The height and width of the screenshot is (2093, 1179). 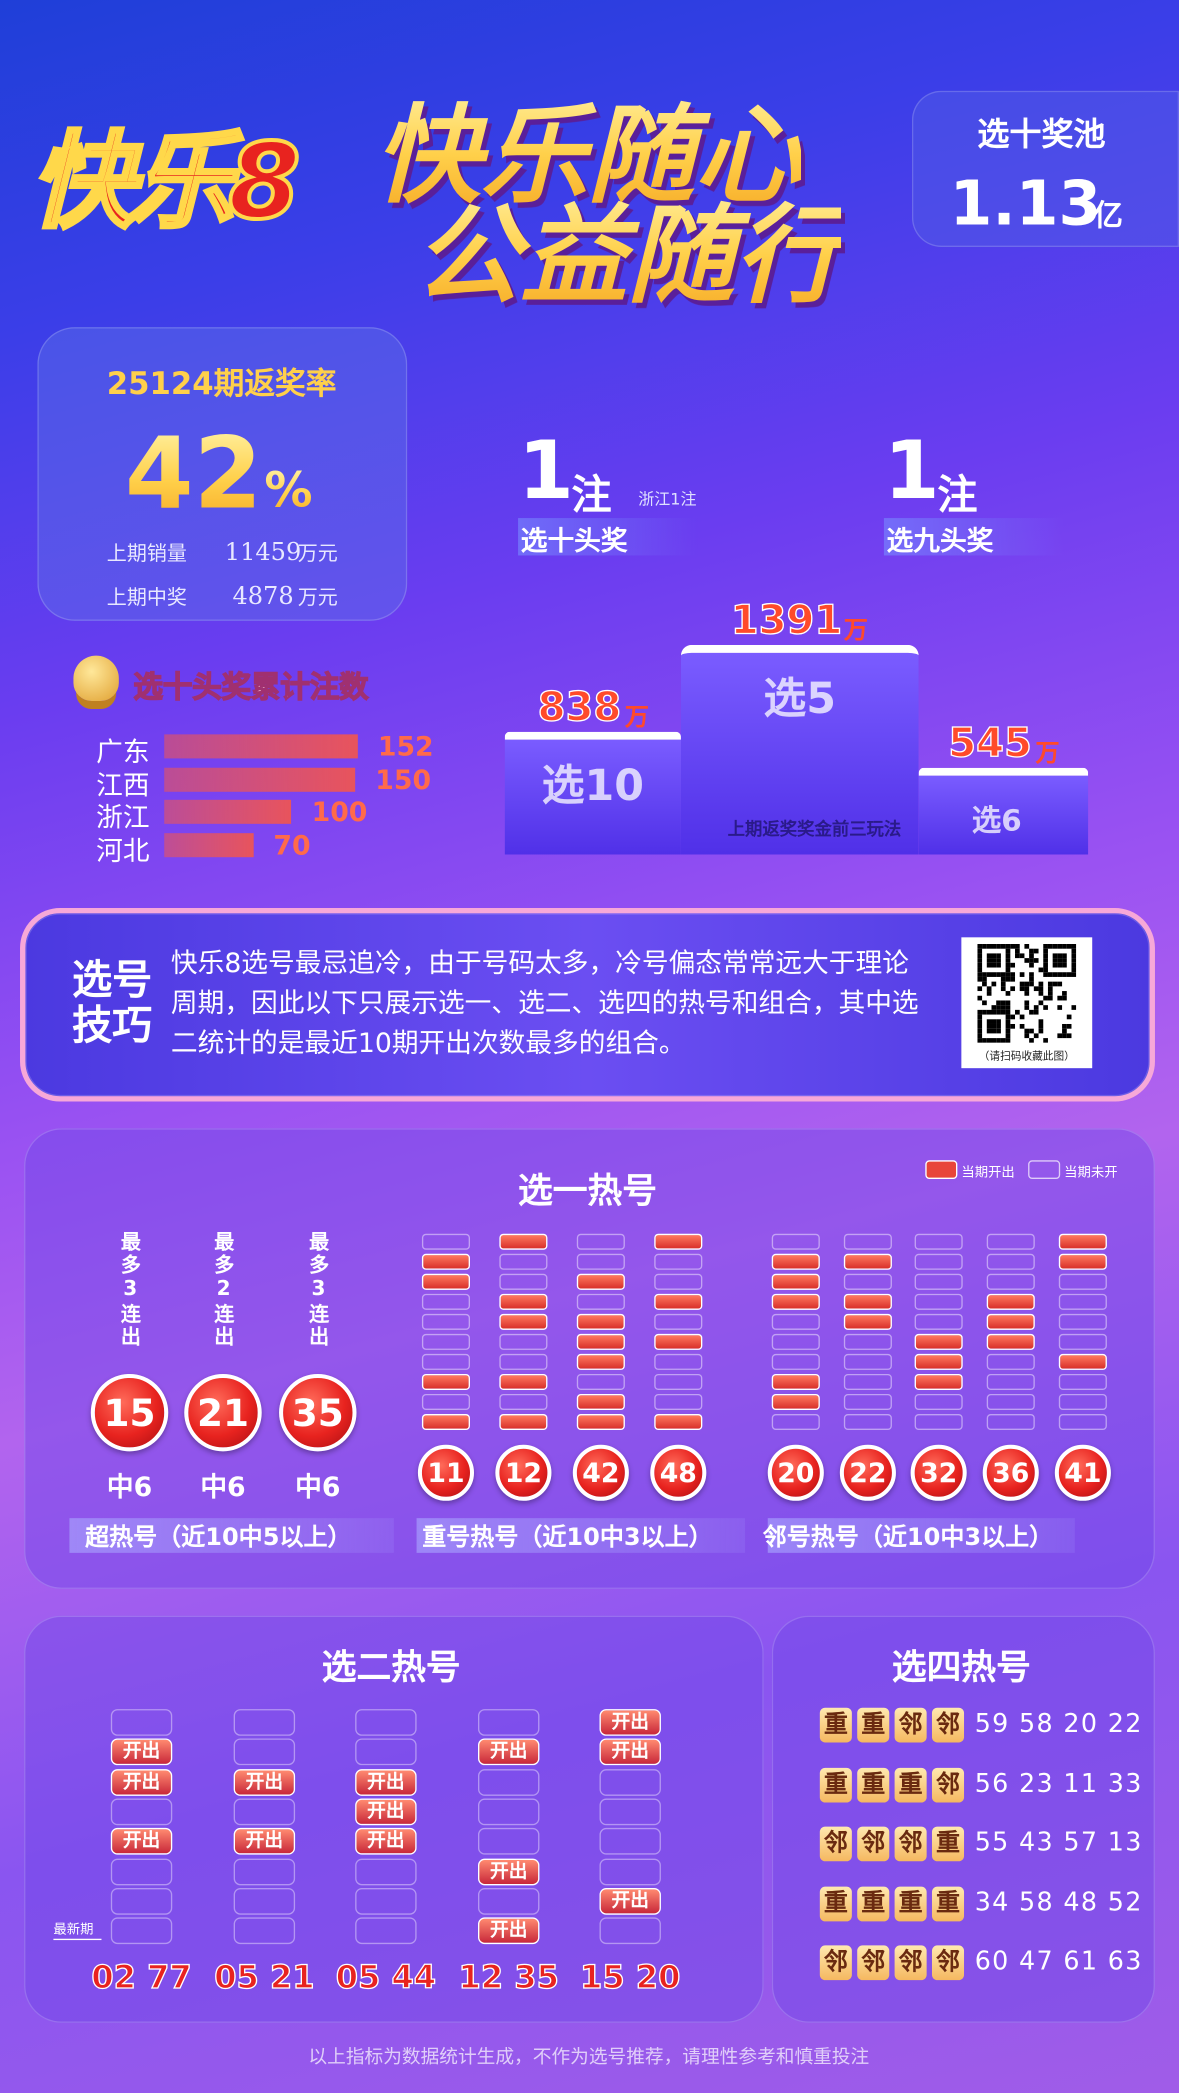 What do you see at coordinates (1027, 993) in the screenshot?
I see `qr-pattern` at bounding box center [1027, 993].